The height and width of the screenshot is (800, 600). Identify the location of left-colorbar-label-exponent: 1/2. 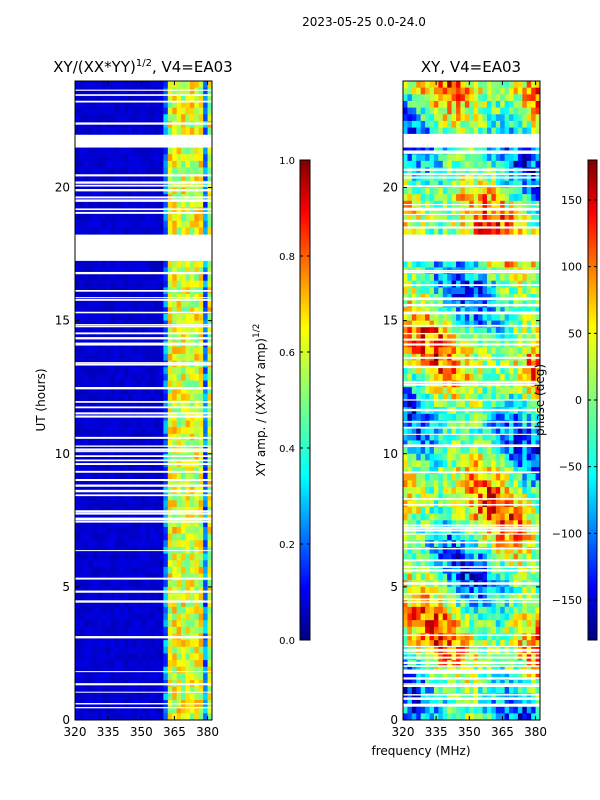
(257, 331).